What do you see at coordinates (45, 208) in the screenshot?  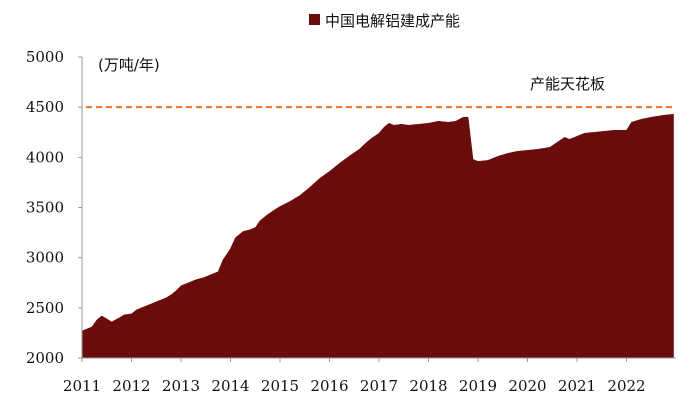 I see `y-tick-label: 3500` at bounding box center [45, 208].